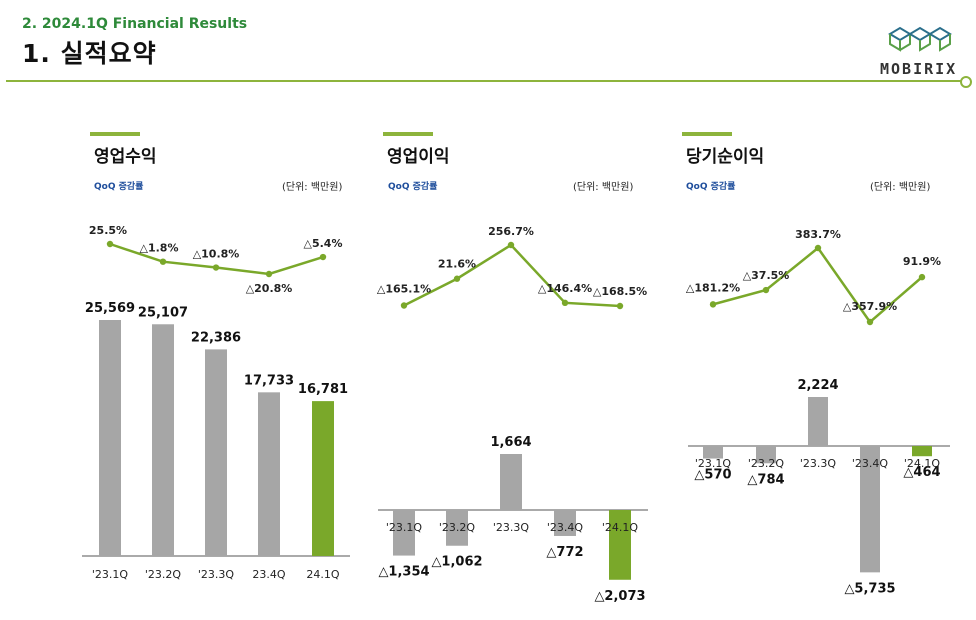 Image resolution: width=976 pixels, height=620 pixels. Describe the element at coordinates (713, 463) in the screenshot. I see `panel-3-category-label-1: '23.1Q` at that location.